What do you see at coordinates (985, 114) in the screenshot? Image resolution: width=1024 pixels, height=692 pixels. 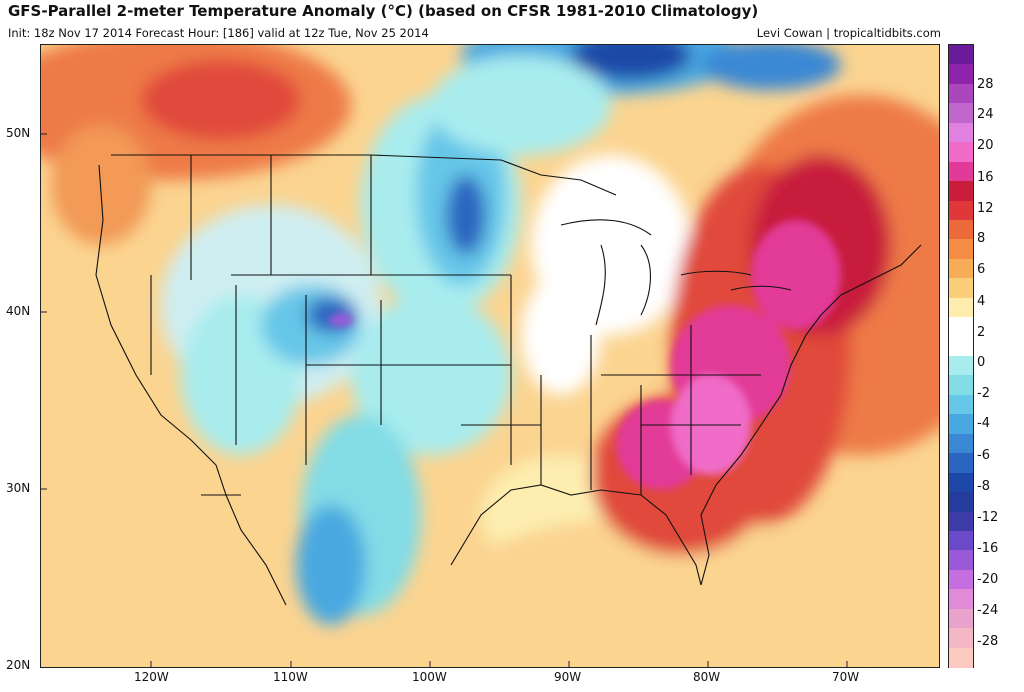 I see `colorbar-label: 24` at bounding box center [985, 114].